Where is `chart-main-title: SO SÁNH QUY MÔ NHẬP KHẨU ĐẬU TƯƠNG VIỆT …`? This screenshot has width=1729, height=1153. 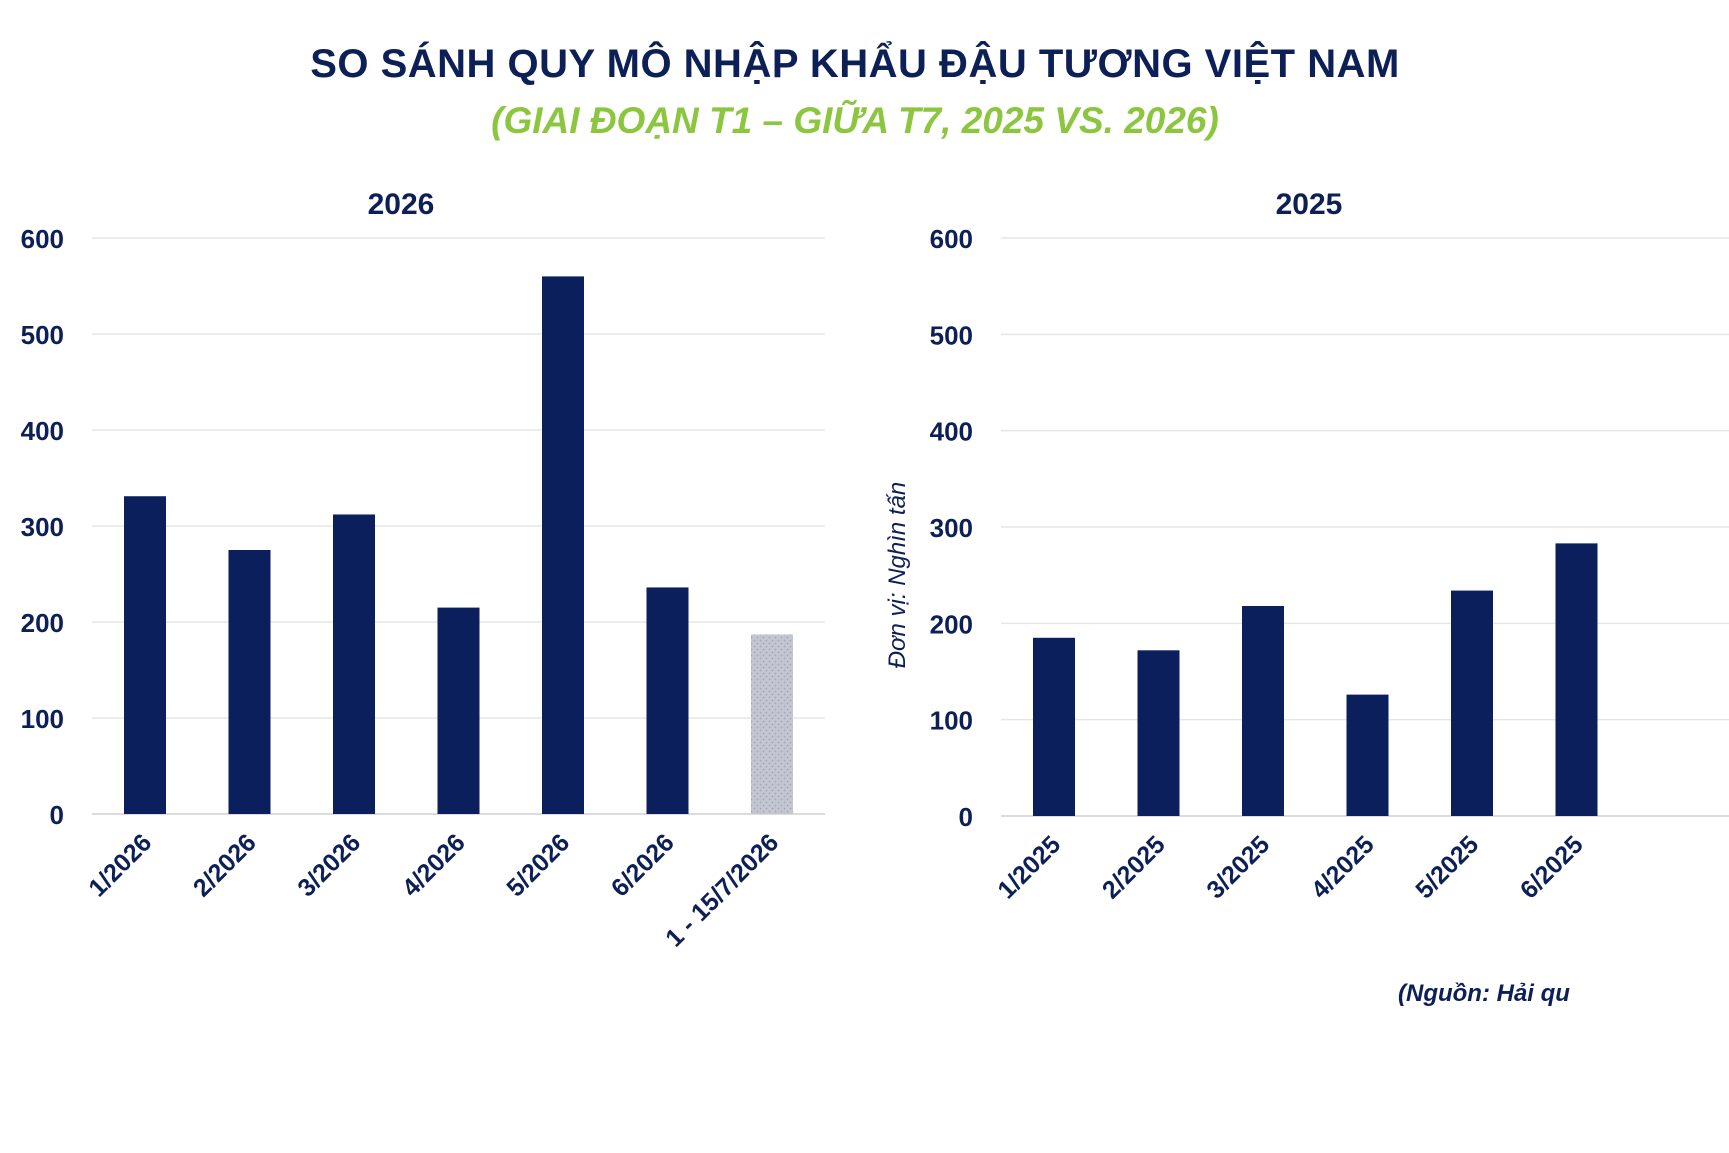
chart-main-title: SO SÁNH QUY MÔ NHẬP KHẨU ĐẬU TƯƠNG VIỆT … is located at coordinates (855, 64).